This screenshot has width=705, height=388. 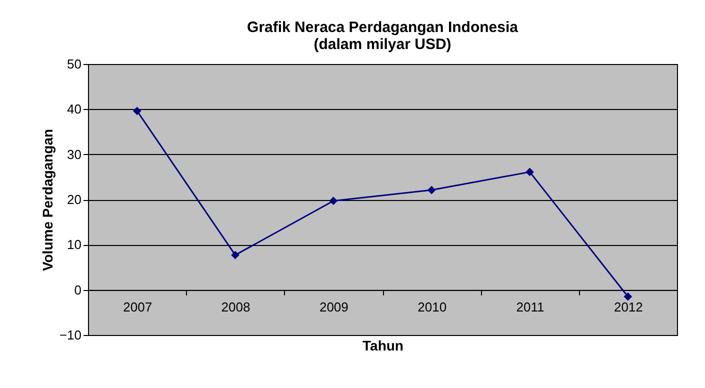 What do you see at coordinates (383, 346) in the screenshot?
I see `x-axis-title: Tahun` at bounding box center [383, 346].